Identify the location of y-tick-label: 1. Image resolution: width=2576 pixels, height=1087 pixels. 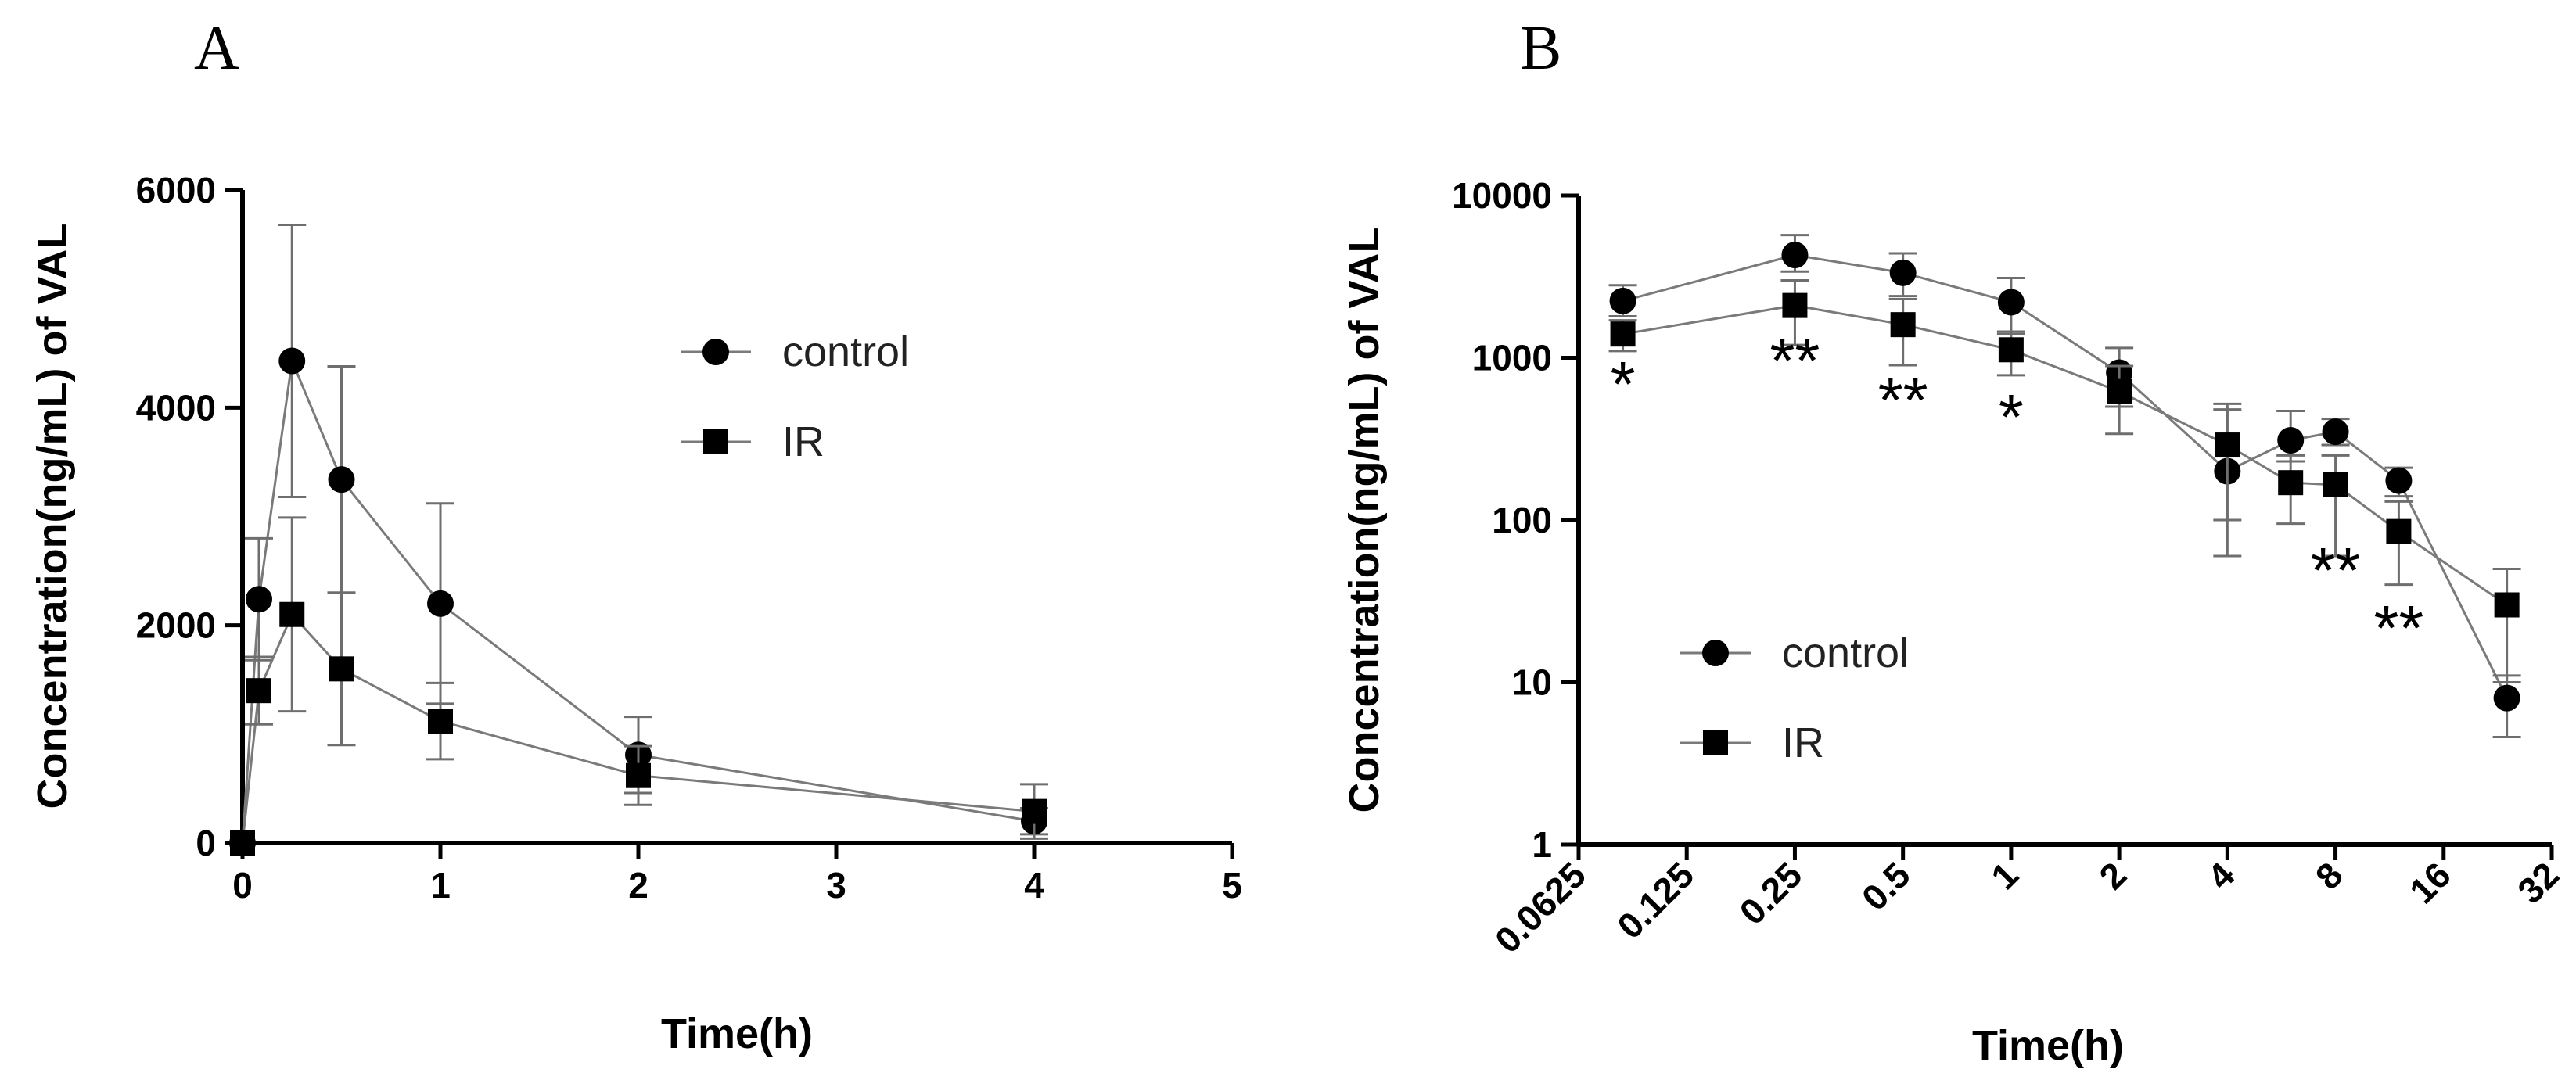
(1542, 845).